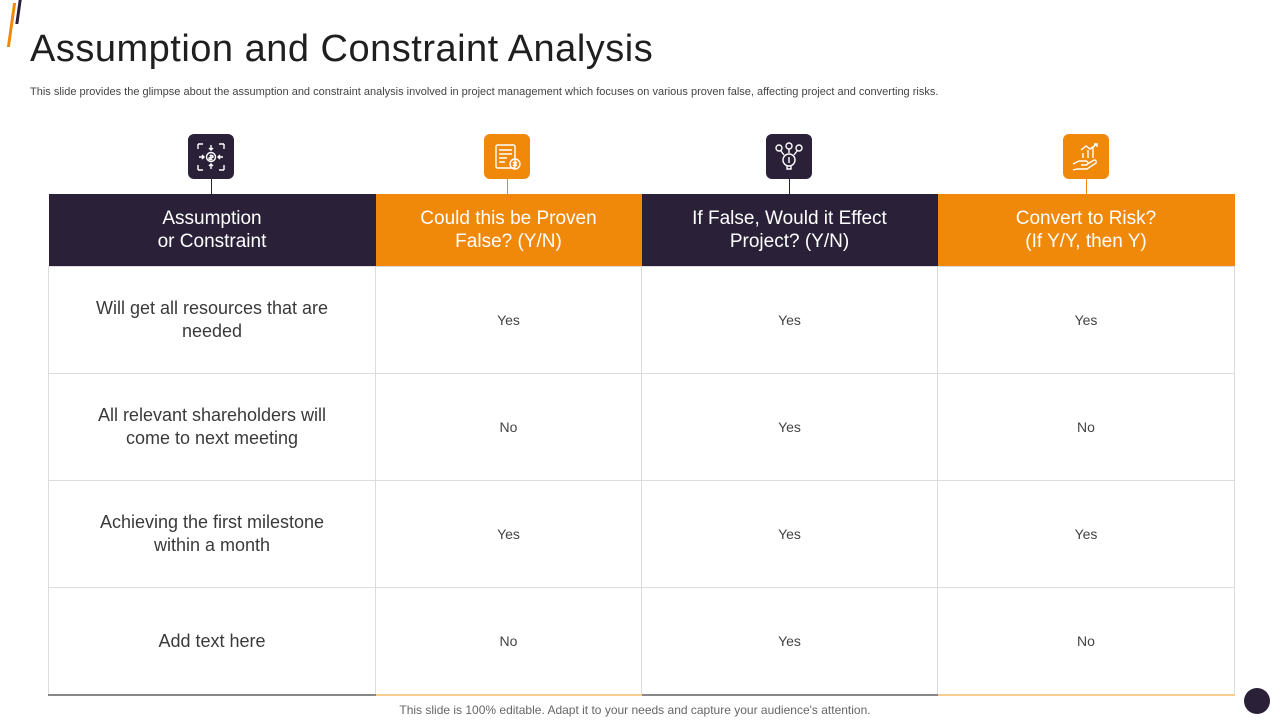  I want to click on table-row: Add text here No Yes No, so click(641, 641).